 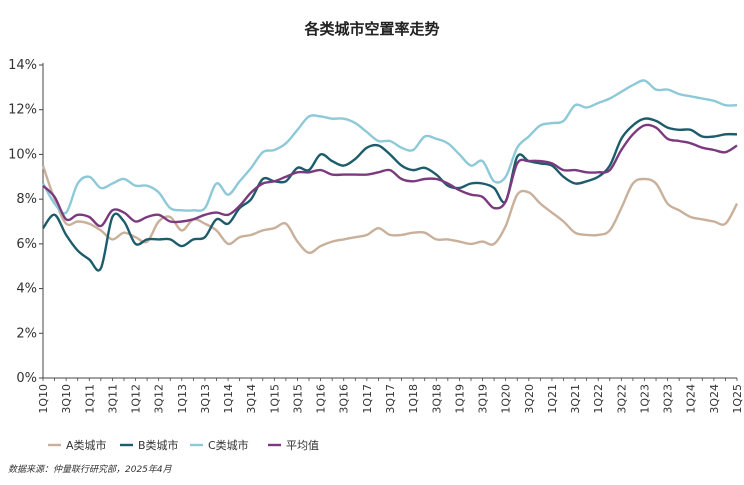 What do you see at coordinates (26, 199) in the screenshot?
I see `y-tick-label: 8%` at bounding box center [26, 199].